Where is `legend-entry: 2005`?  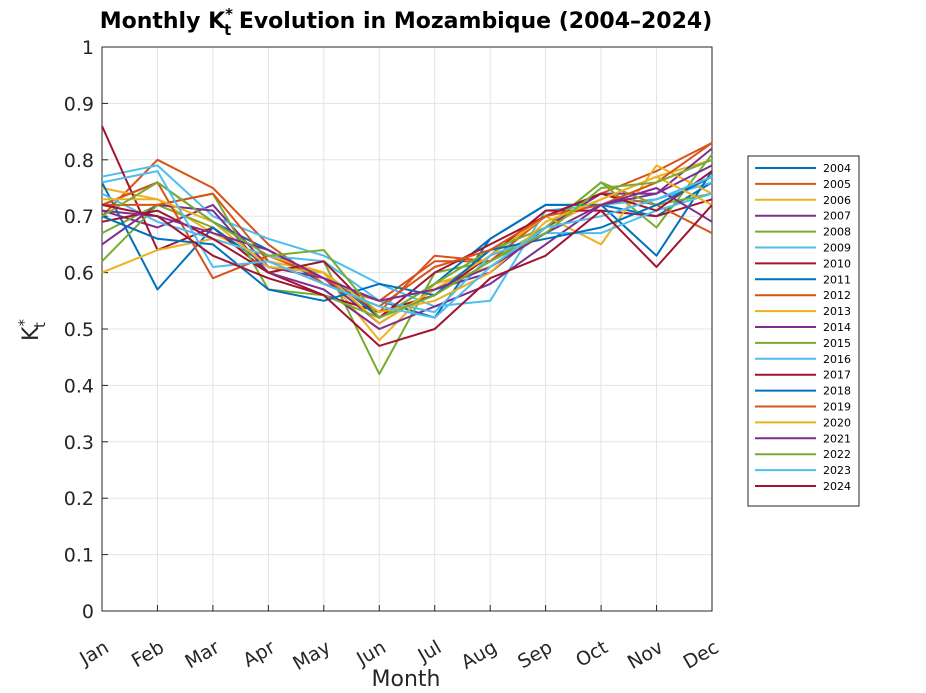
legend-entry: 2005 is located at coordinates (837, 184).